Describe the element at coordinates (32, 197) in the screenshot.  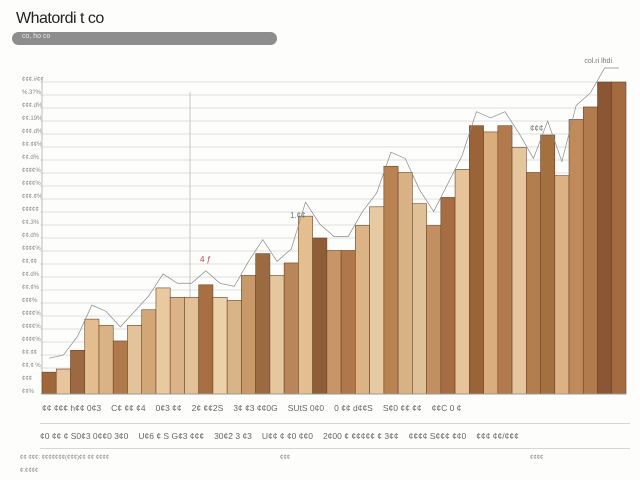
I see `y-tick-label: ¢¢¢.¢%` at that location.